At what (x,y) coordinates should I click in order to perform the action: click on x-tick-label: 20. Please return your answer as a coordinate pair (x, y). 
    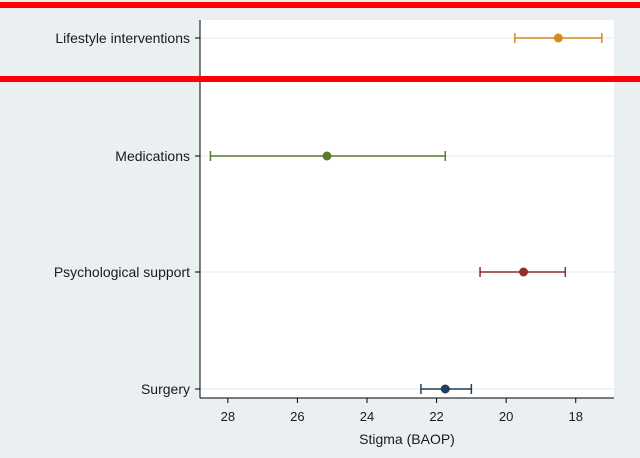
    Looking at the image, I should click on (506, 416).